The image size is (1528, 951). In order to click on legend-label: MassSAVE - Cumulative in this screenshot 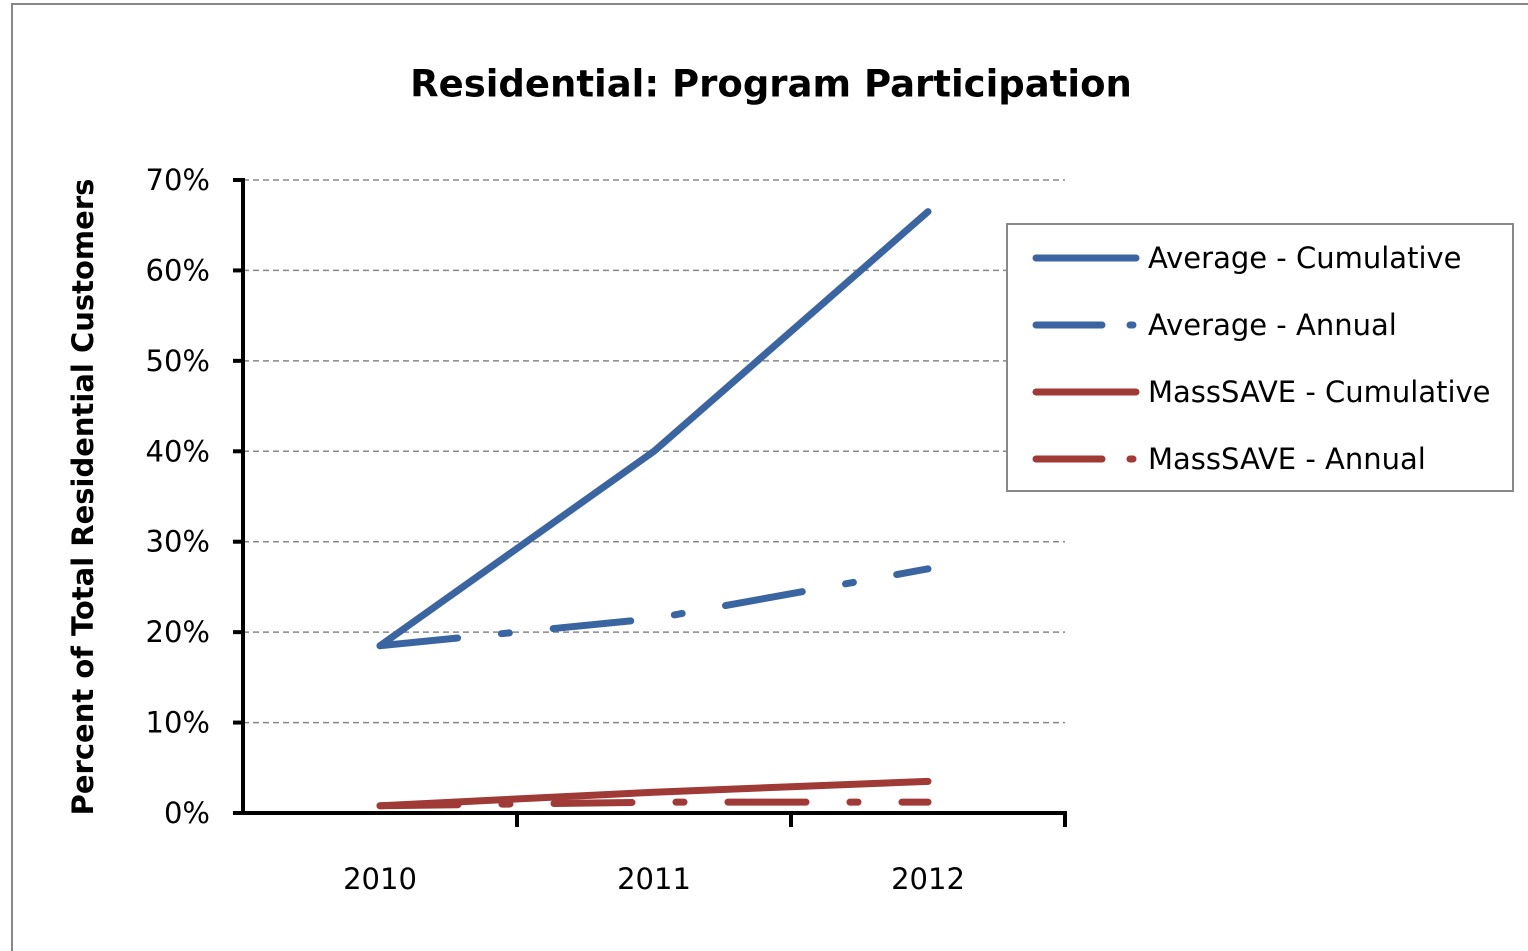, I will do `click(1319, 392)`.